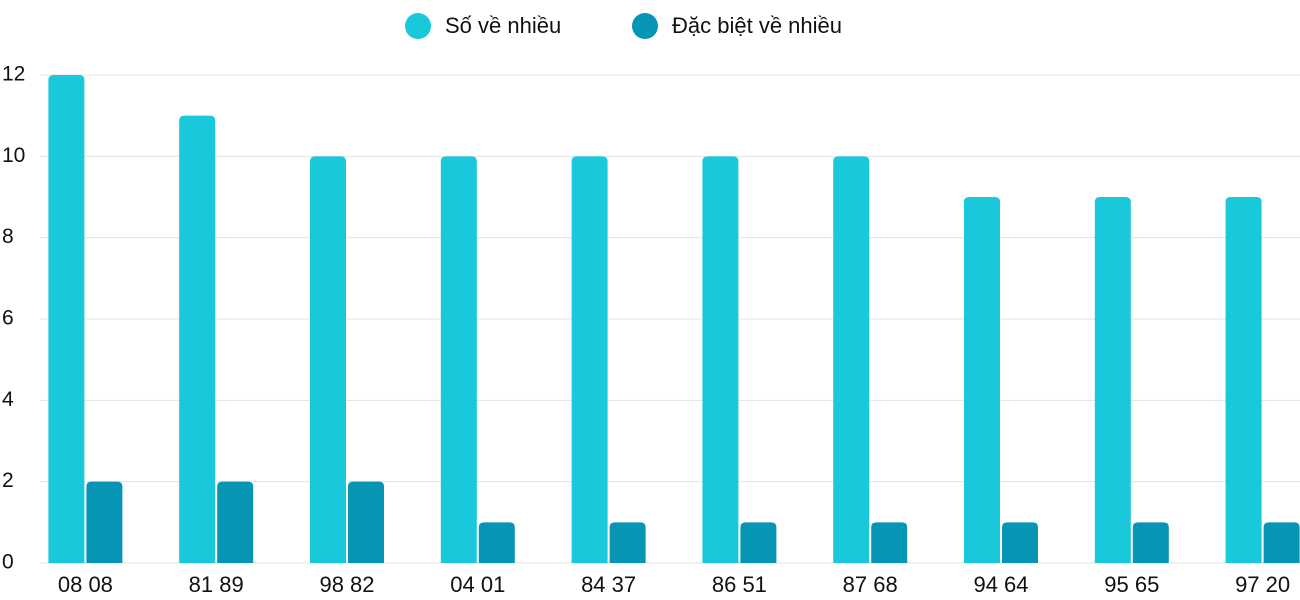  I want to click on x-tick-label: 04 01, so click(477, 584).